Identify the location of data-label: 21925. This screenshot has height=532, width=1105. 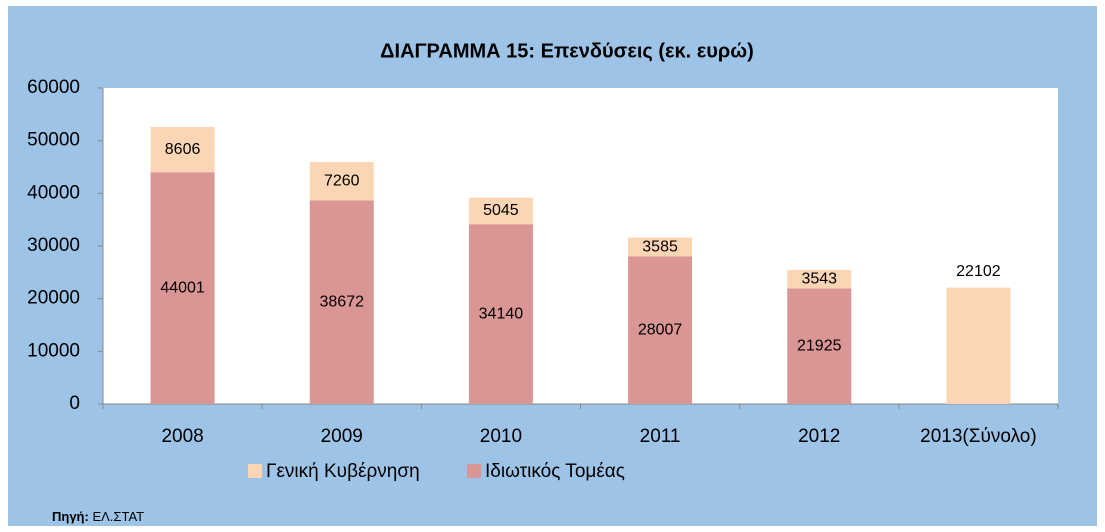
(819, 345).